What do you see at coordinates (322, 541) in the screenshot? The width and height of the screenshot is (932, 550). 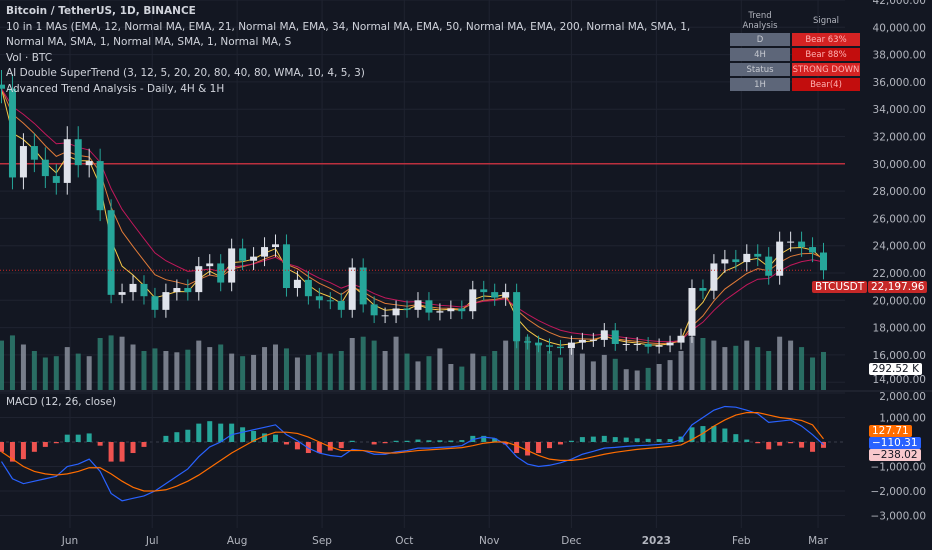 I see `date-tick-label: Sep` at bounding box center [322, 541].